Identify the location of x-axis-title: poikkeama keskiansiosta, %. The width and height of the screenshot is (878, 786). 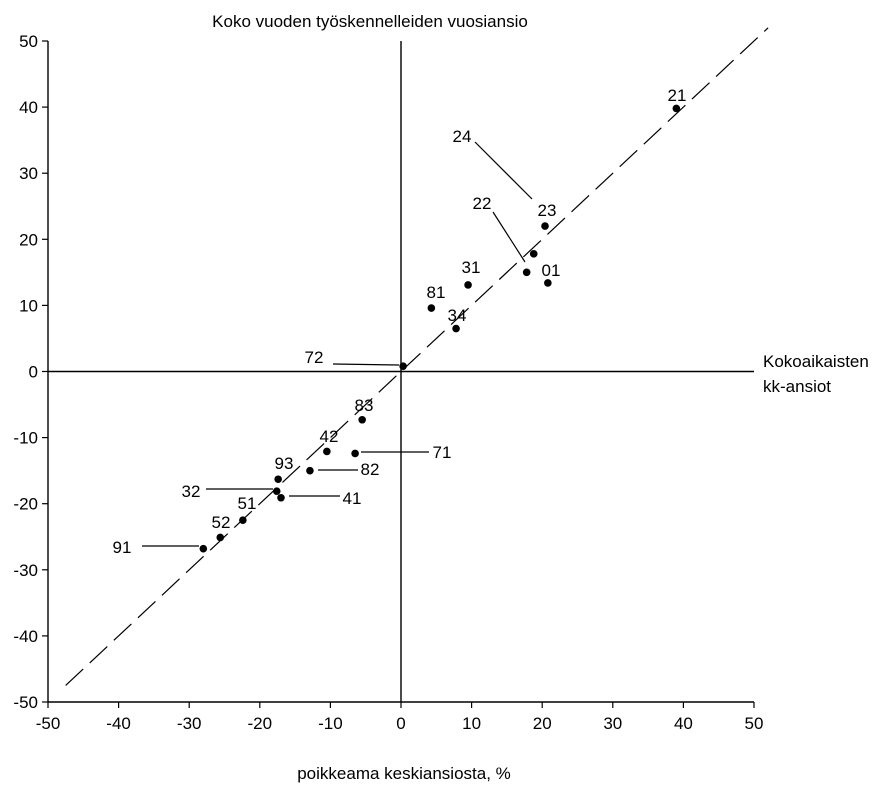
(404, 773).